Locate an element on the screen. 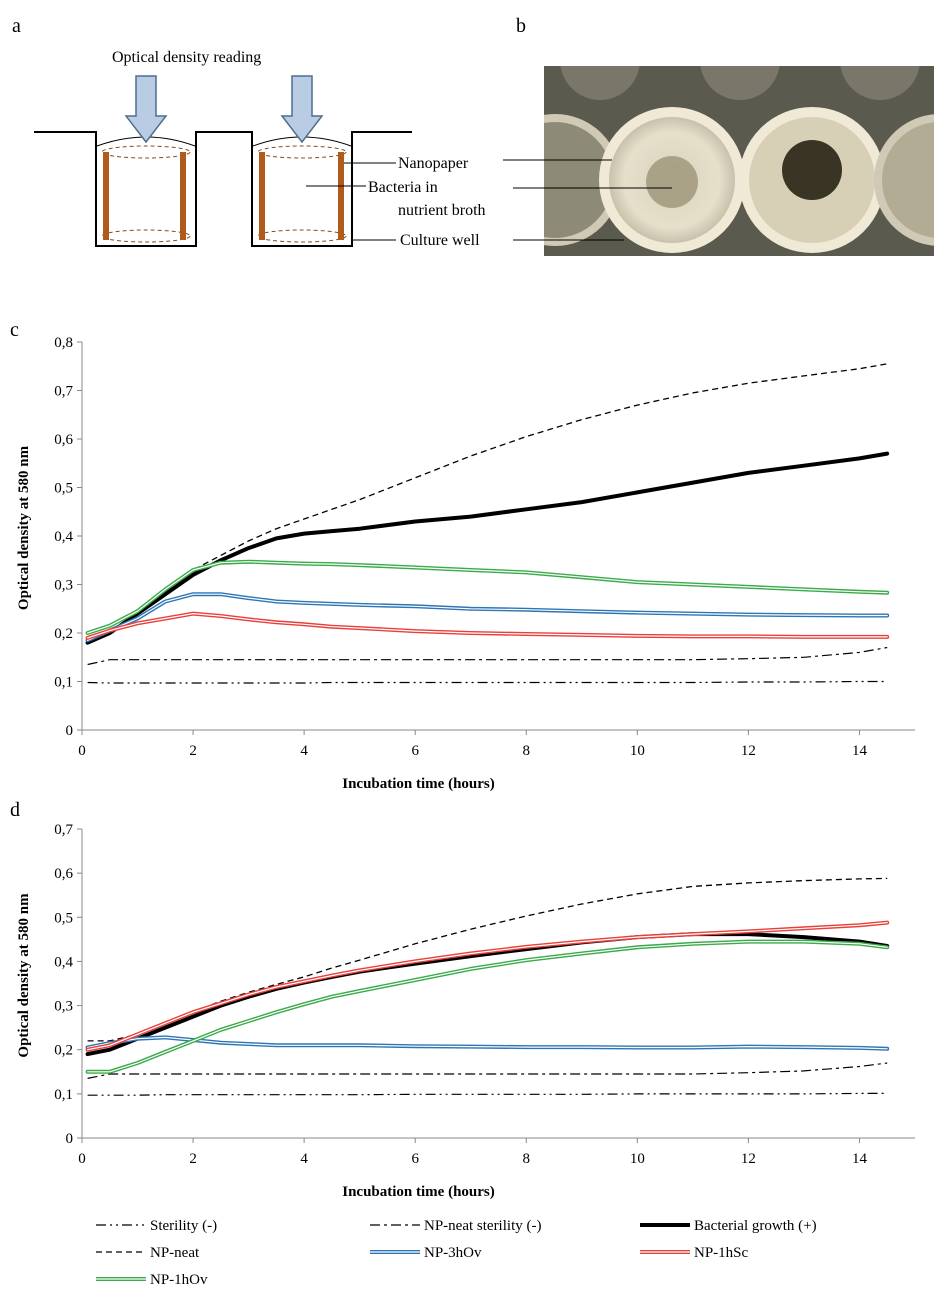 The width and height of the screenshot is (934, 1296). nanopaper-label: Nanopaper is located at coordinates (433, 163).